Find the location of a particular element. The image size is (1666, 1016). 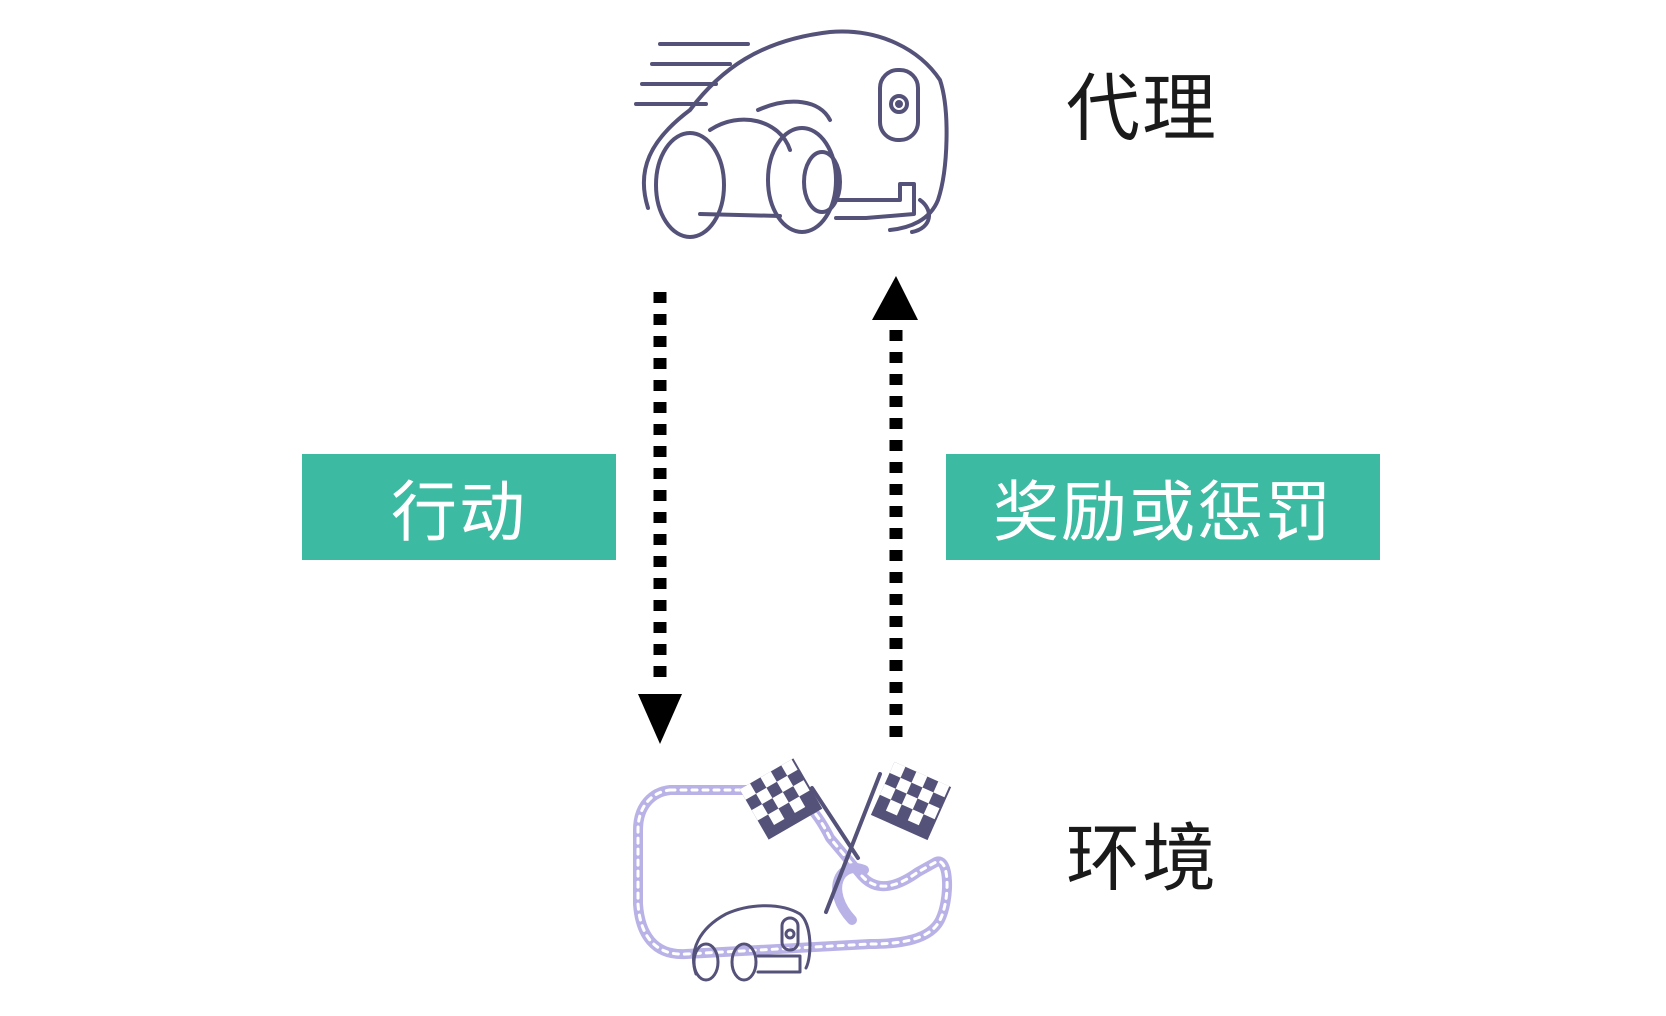

environment-label: 环境 is located at coordinates (1142, 859).